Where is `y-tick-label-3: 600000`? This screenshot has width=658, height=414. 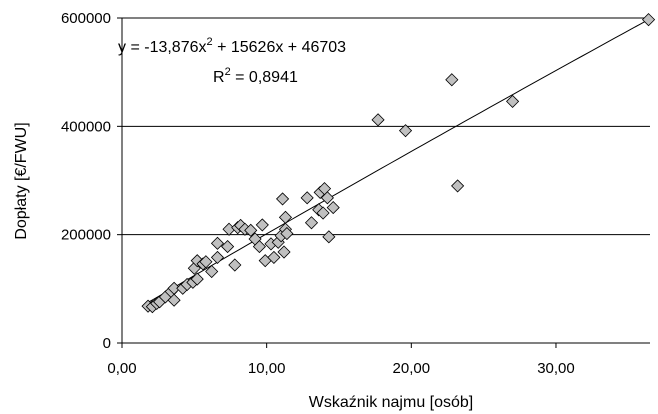 y-tick-label-3: 600000 is located at coordinates (86, 18).